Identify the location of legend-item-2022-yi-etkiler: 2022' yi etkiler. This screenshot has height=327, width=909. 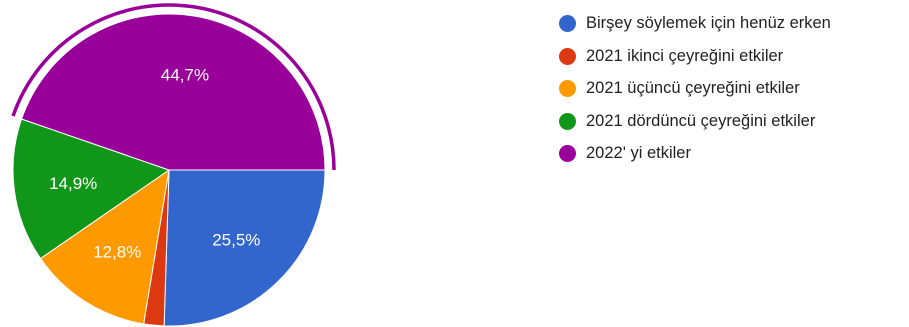
(695, 153).